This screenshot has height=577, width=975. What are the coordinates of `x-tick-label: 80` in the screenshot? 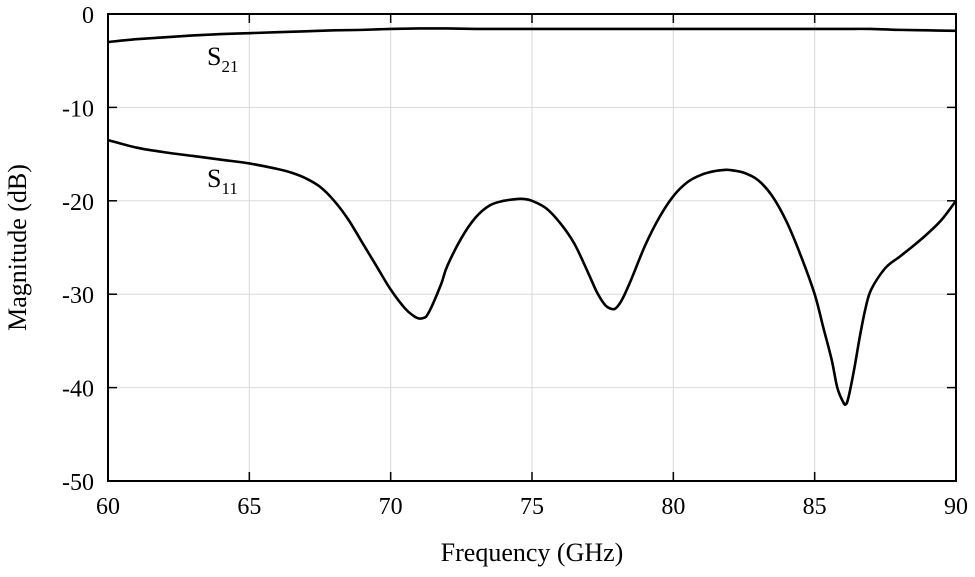 It's located at (673, 507).